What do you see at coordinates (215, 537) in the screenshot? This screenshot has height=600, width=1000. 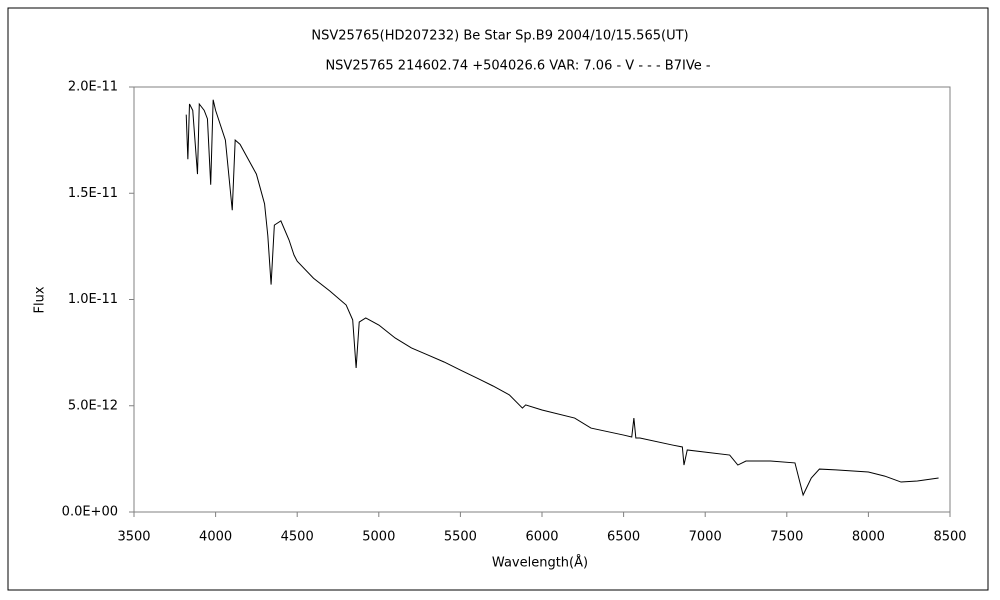 I see `x-tick-label: 4000` at bounding box center [215, 537].